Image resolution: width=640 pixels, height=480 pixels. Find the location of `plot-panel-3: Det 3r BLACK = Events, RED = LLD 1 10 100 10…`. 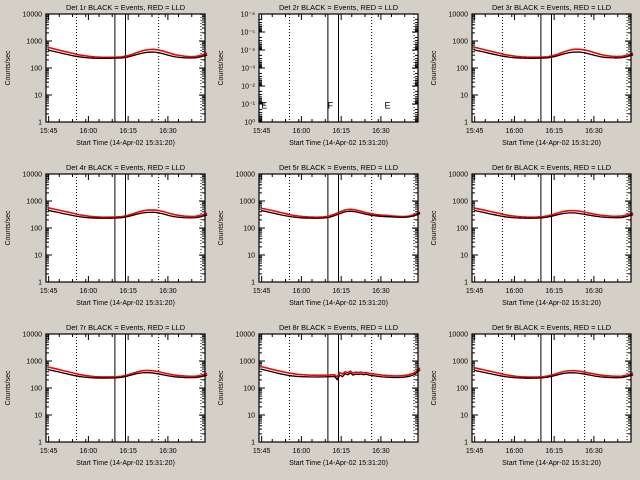

plot-panel-3: Det 3r BLACK = Events, RED = LLD 1 10 100 10… is located at coordinates (532, 80).